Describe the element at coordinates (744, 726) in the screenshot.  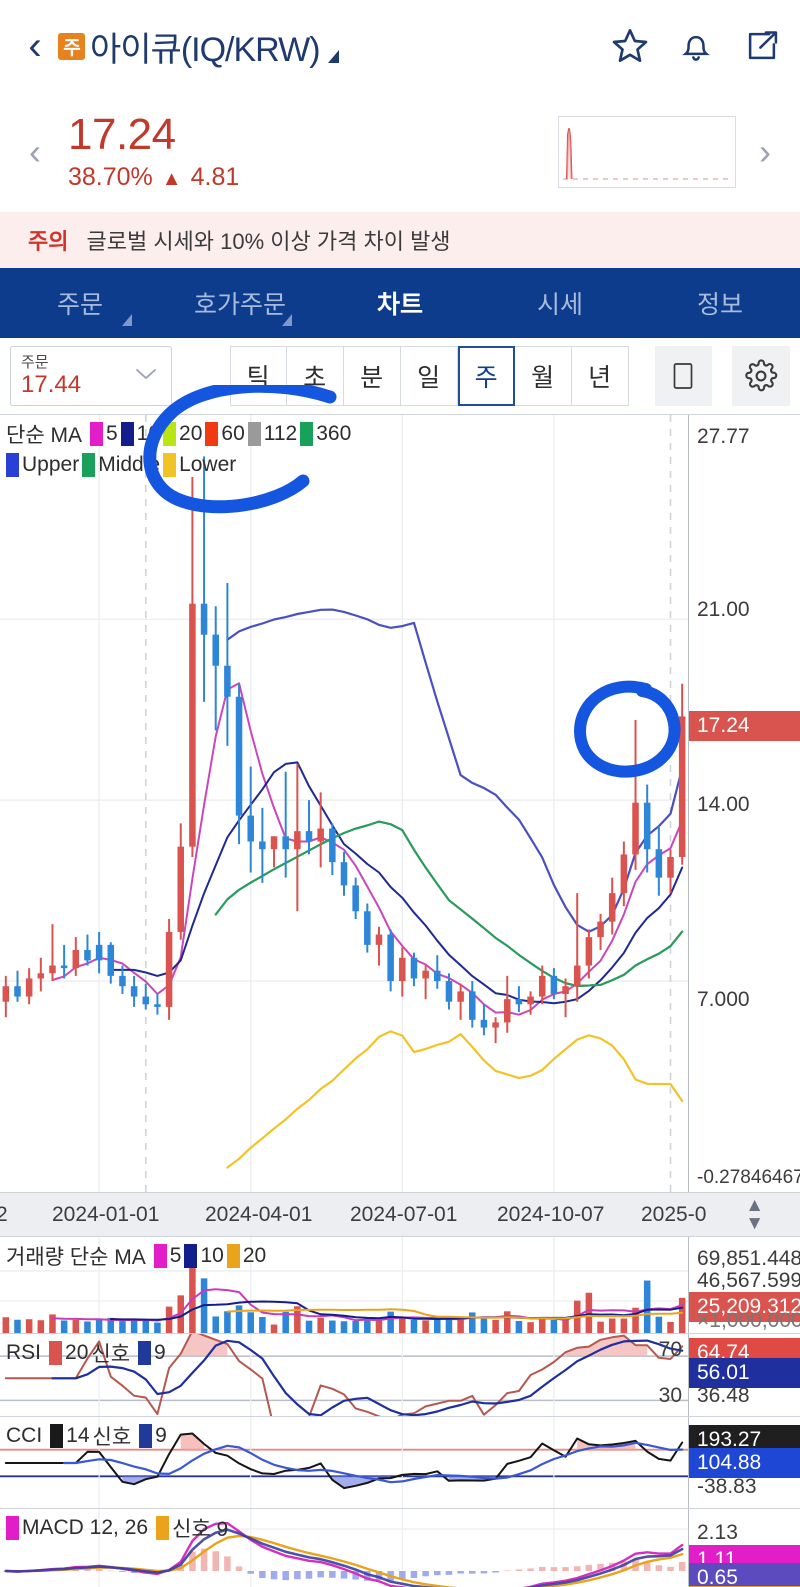
I see `current-price-tag: 17.24` at that location.